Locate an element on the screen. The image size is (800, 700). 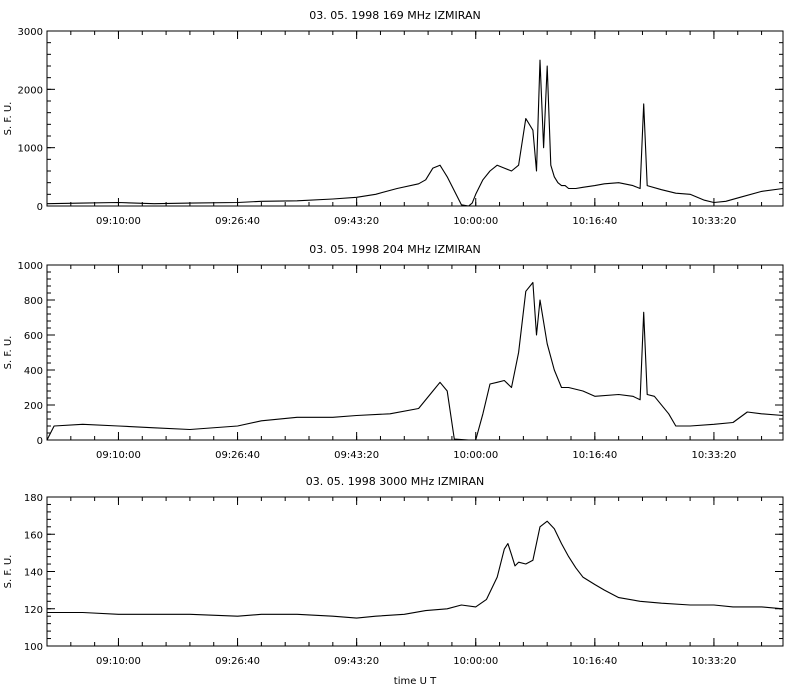
y-tick-label: 400 is located at coordinates (33, 371).